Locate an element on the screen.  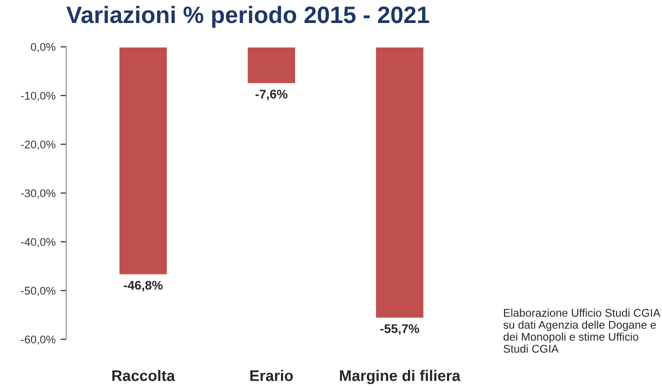
data-label: -55,7% is located at coordinates (400, 329).